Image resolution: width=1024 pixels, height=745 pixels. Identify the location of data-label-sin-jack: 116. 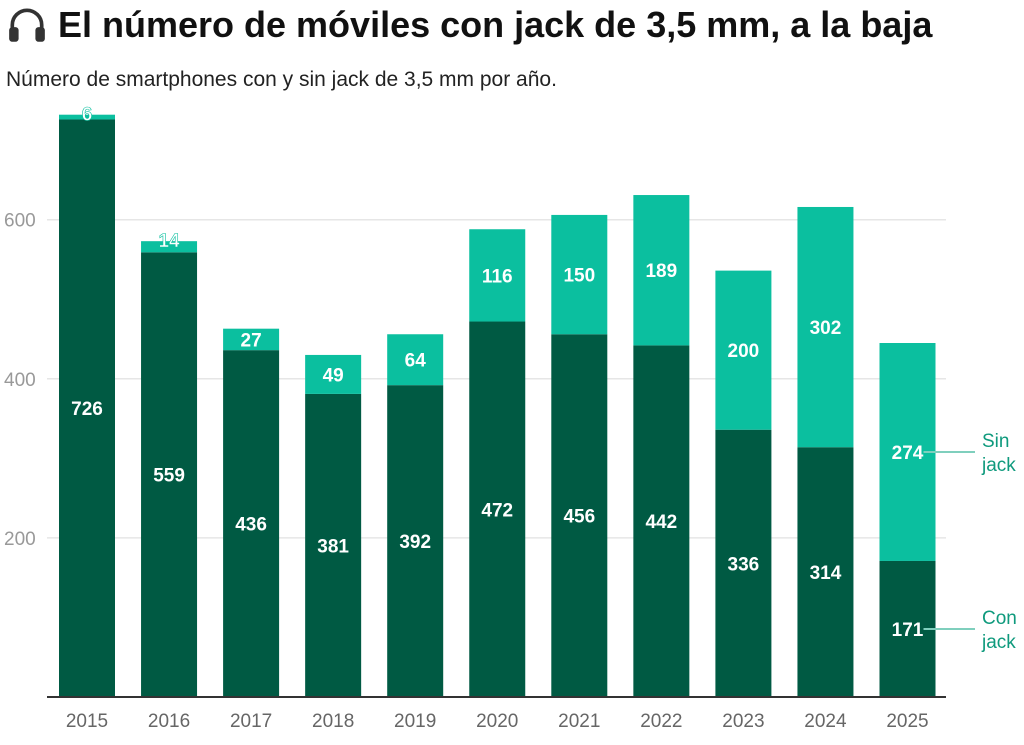
(497, 276).